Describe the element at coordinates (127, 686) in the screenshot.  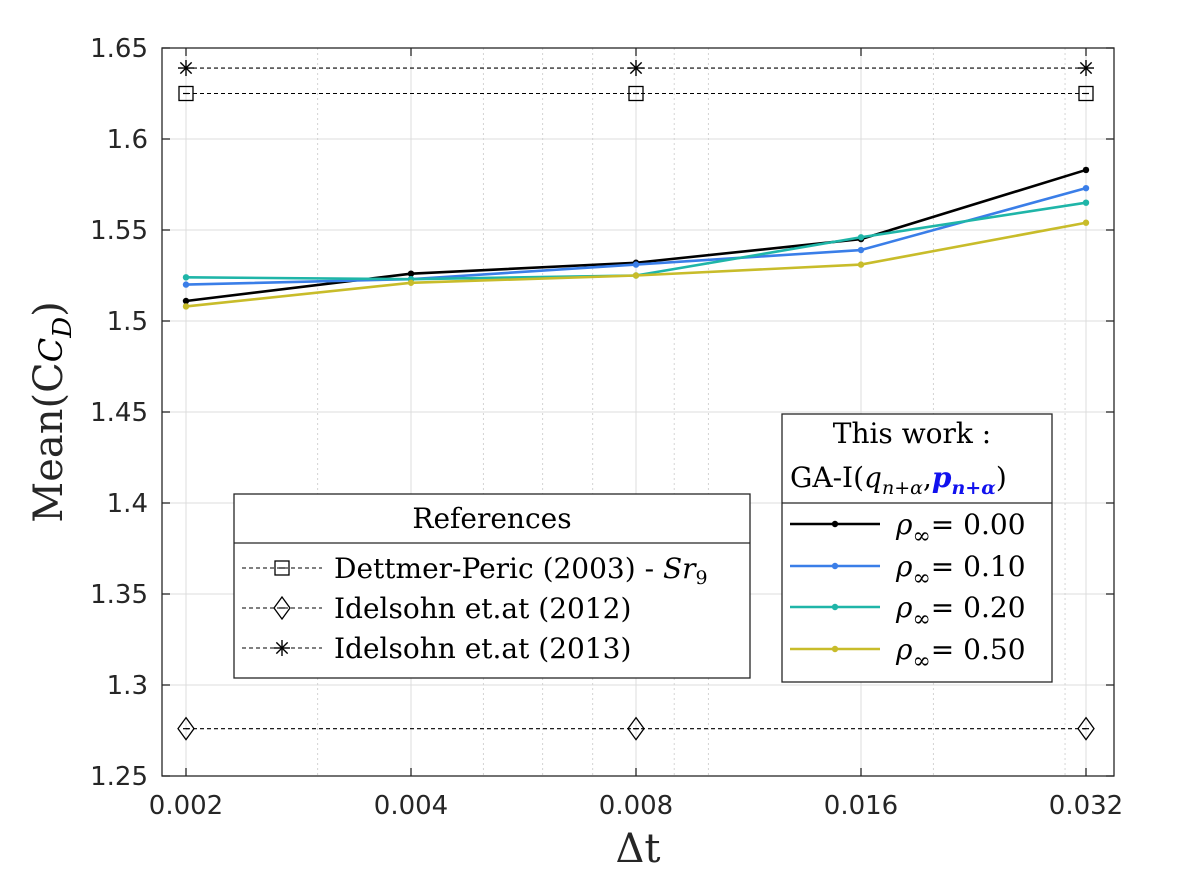
I see `y-tick-label: 1.3` at that location.